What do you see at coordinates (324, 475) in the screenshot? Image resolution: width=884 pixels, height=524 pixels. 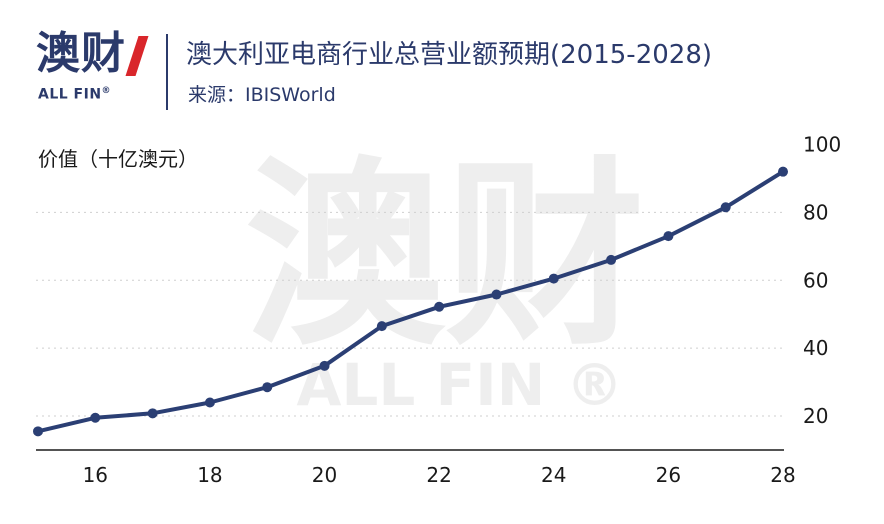 I see `x-tick-label: 20` at bounding box center [324, 475].